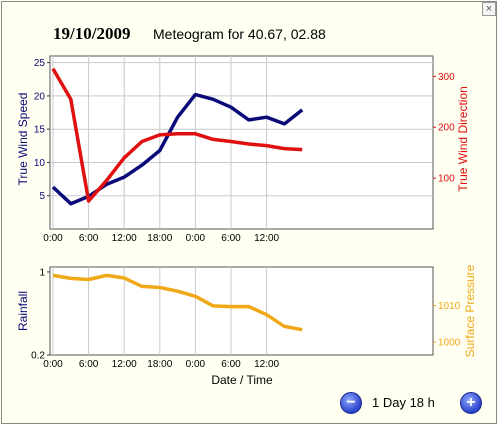 The image size is (500, 427). I want to click on pressure-axis-label: Surface Pressure, so click(470, 310).